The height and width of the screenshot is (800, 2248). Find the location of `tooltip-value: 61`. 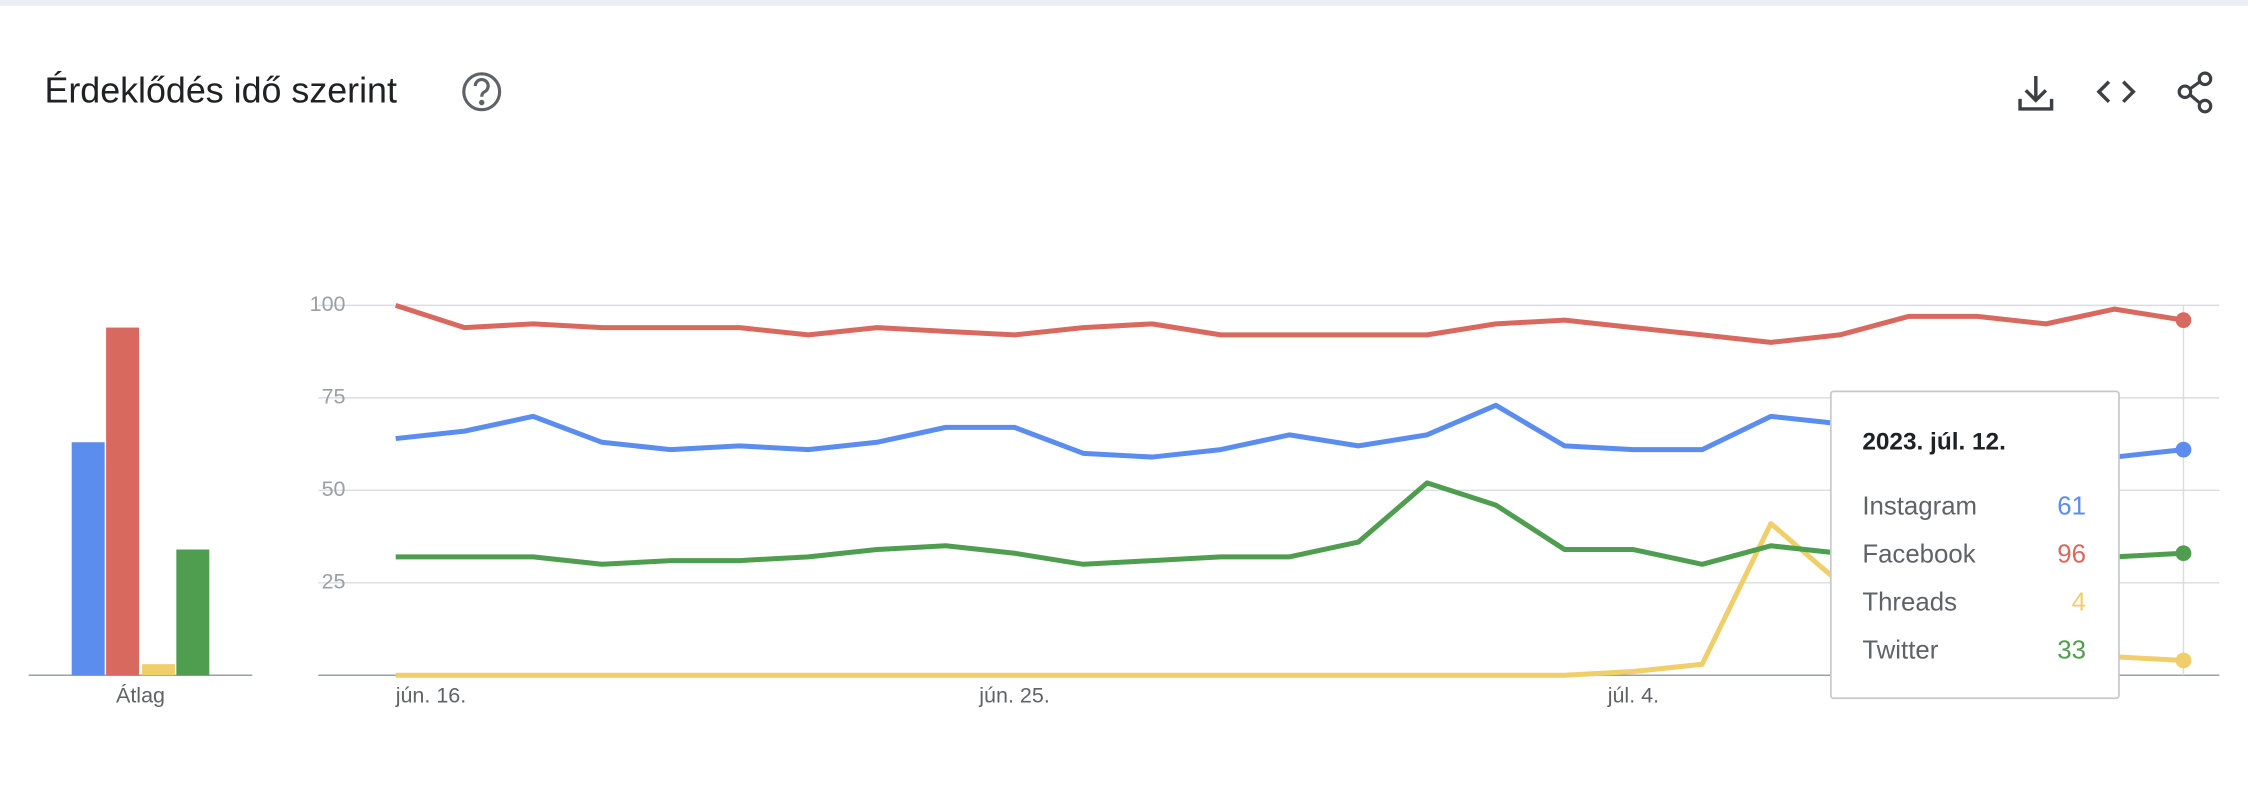

tooltip-value: 61 is located at coordinates (2071, 506).